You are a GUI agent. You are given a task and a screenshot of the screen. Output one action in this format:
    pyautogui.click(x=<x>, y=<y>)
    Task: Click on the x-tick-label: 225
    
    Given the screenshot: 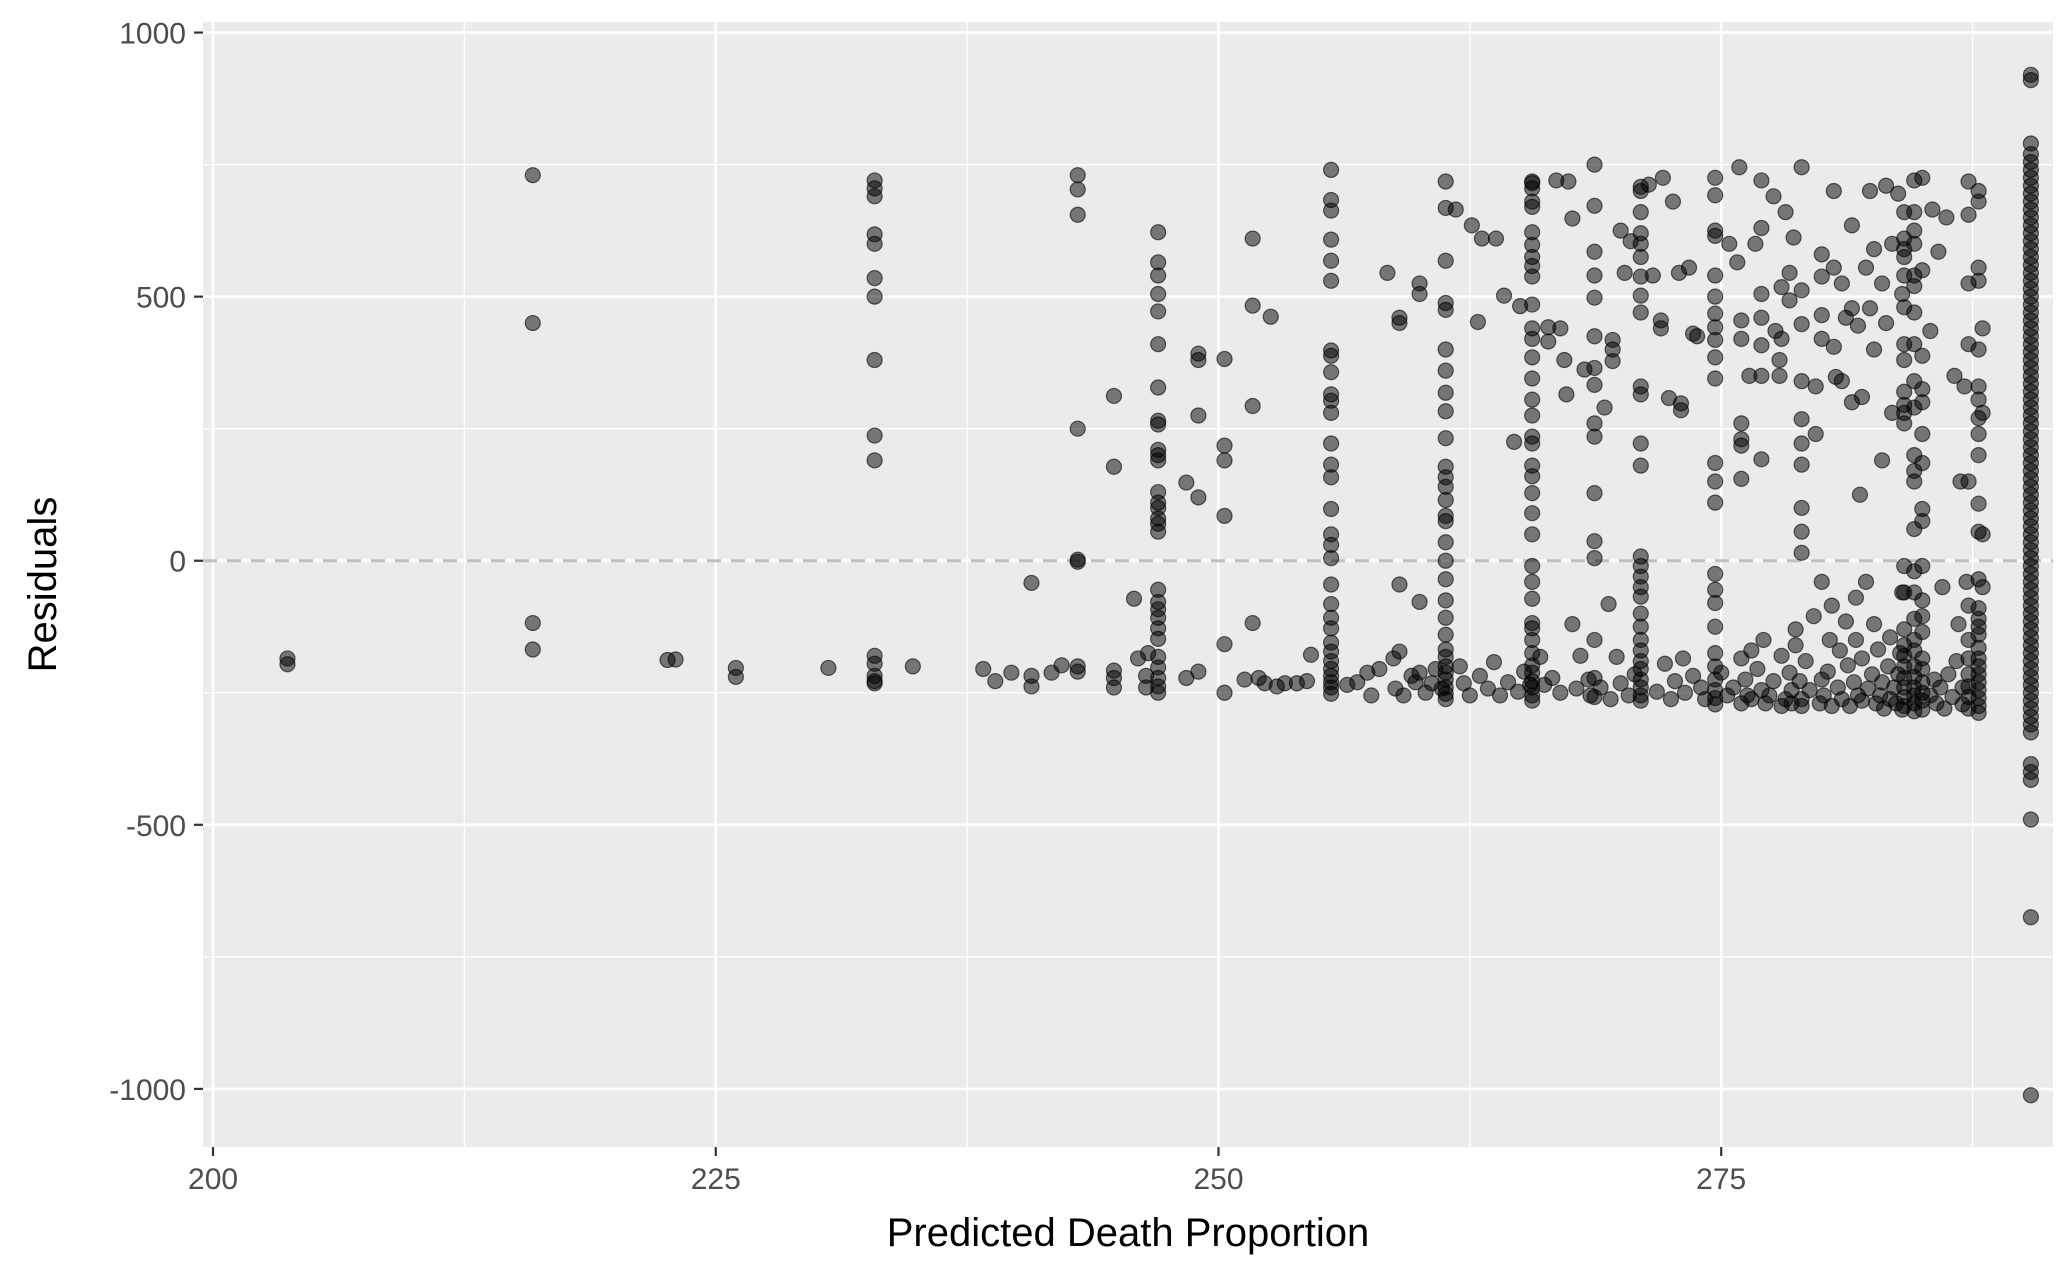 What is the action you would take?
    pyautogui.click(x=716, y=1179)
    